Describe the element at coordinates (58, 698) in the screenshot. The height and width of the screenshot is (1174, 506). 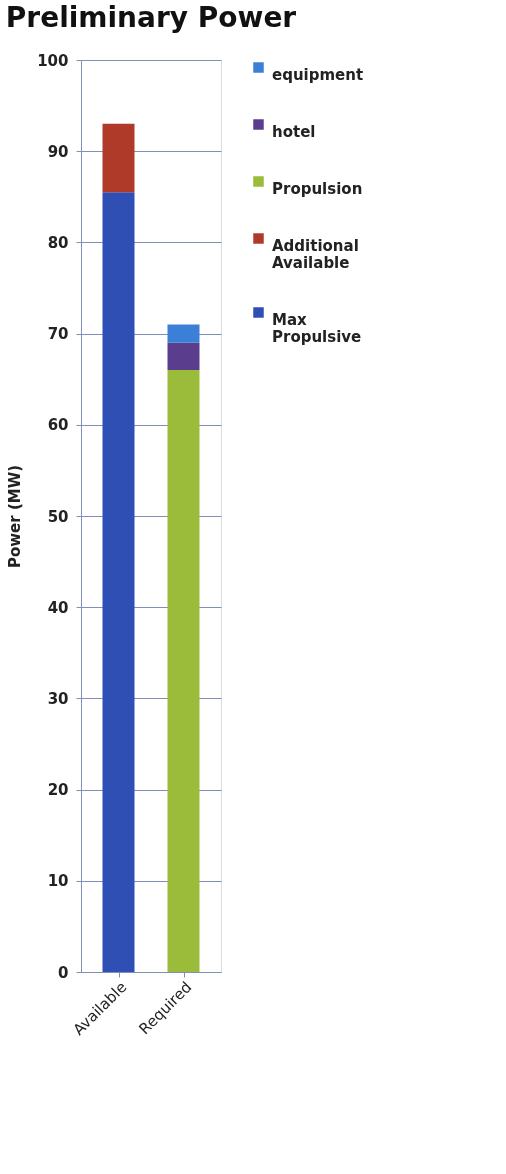
I see `y-tick-label: 30` at that location.